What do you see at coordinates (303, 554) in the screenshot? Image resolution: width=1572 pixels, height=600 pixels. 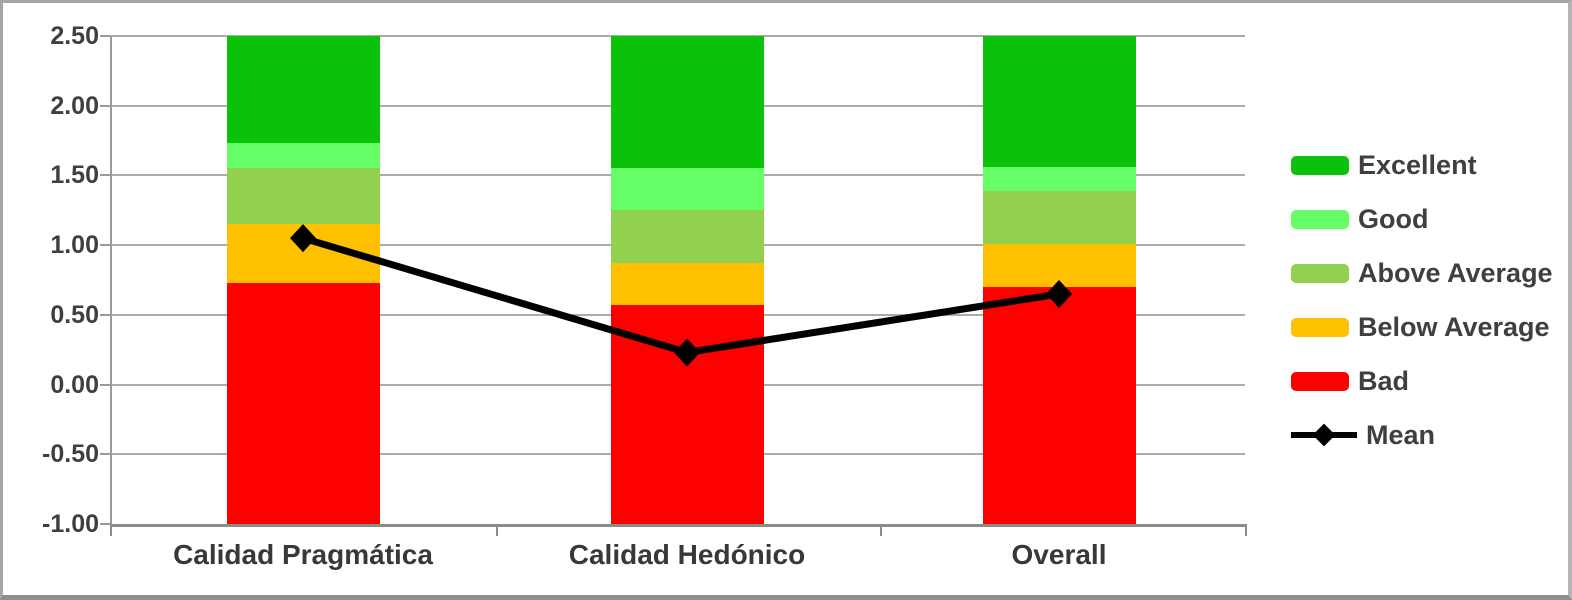 I see `x-category-label: Calidad Pragmática` at bounding box center [303, 554].